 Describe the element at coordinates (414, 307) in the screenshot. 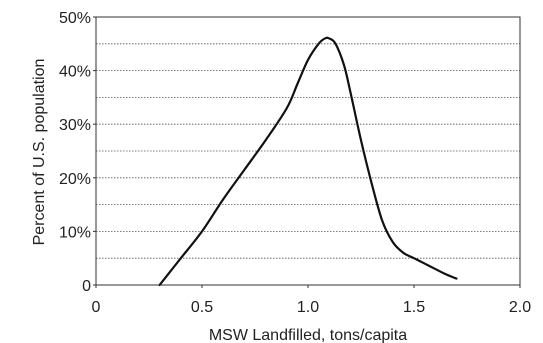

I see `x-tick-label: 1.5` at that location.